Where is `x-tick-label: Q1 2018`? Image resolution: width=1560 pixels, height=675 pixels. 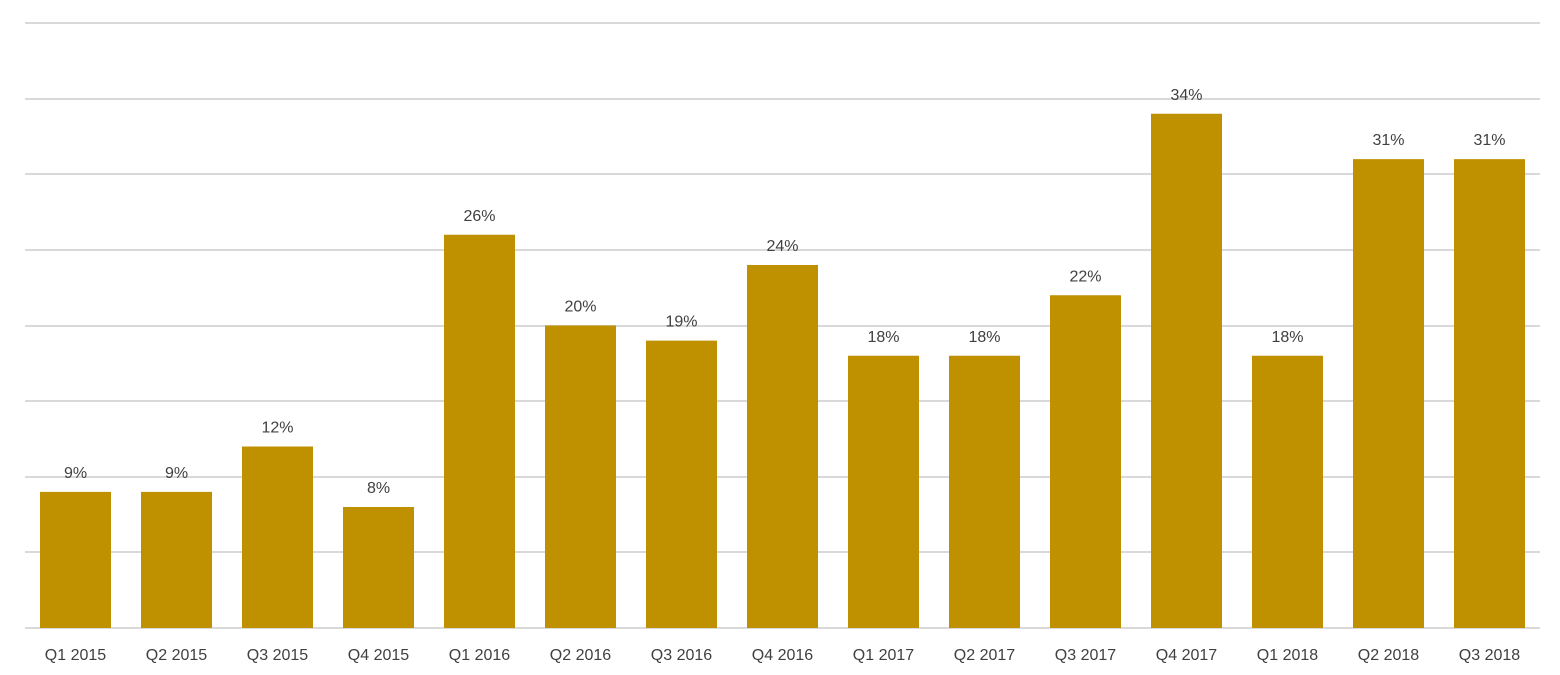
x-tick-label: Q1 2018 is located at coordinates (1287, 655).